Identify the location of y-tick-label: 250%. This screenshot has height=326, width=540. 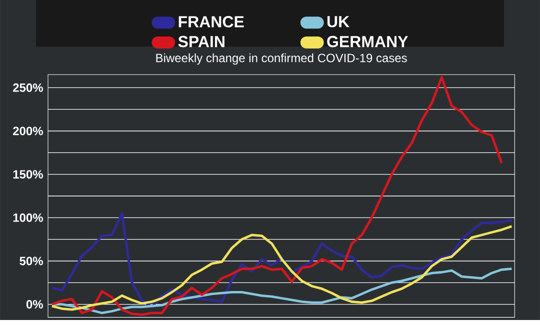
(28, 87).